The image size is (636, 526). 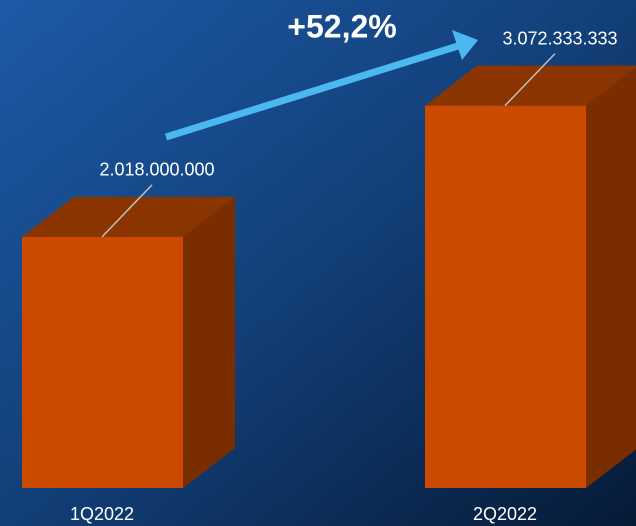 What do you see at coordinates (505, 514) in the screenshot?
I see `x-tick-label: 2Q2022` at bounding box center [505, 514].